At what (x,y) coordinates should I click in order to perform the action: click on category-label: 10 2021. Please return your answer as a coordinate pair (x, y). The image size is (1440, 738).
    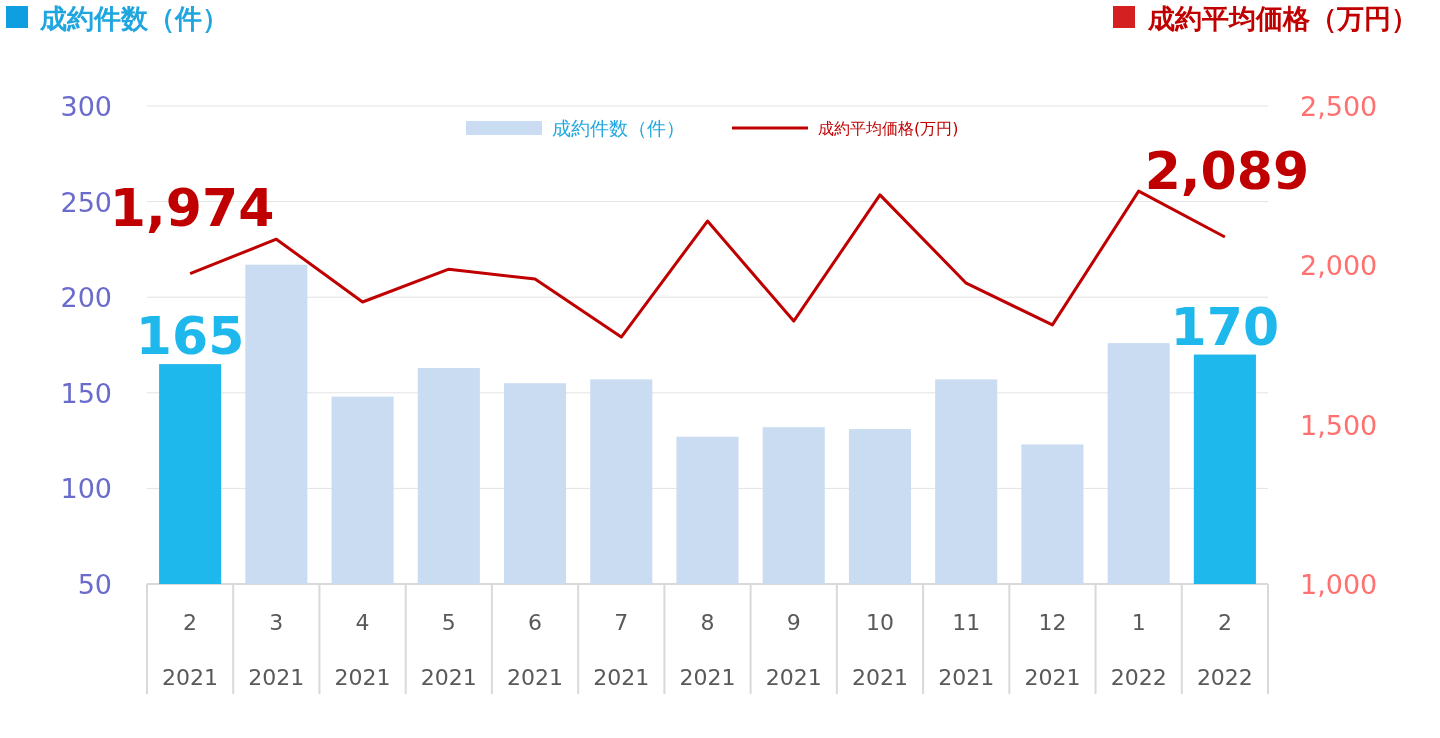
    Looking at the image, I should click on (879, 650).